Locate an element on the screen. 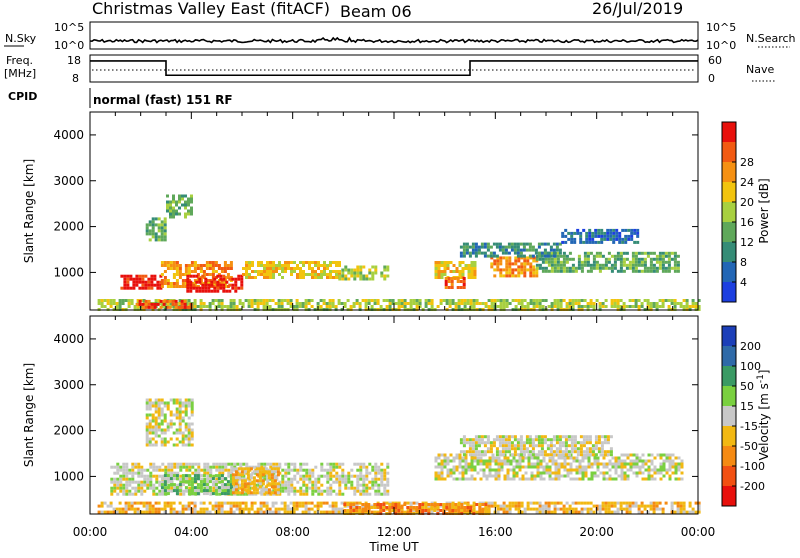  y-tick-label: 1000 is located at coordinates (68, 272).